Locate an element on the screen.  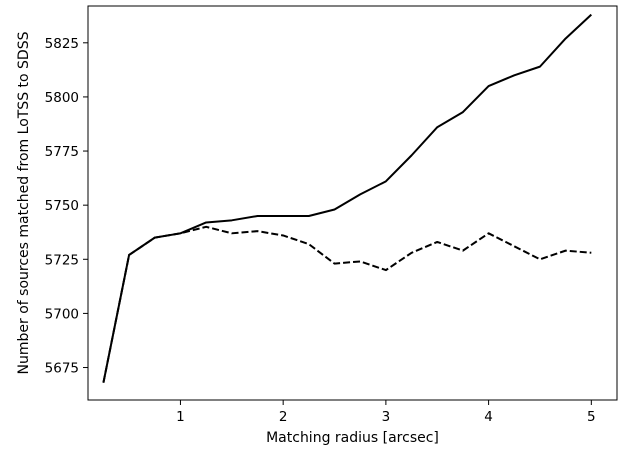
x-tick-label: 3 is located at coordinates (386, 417).